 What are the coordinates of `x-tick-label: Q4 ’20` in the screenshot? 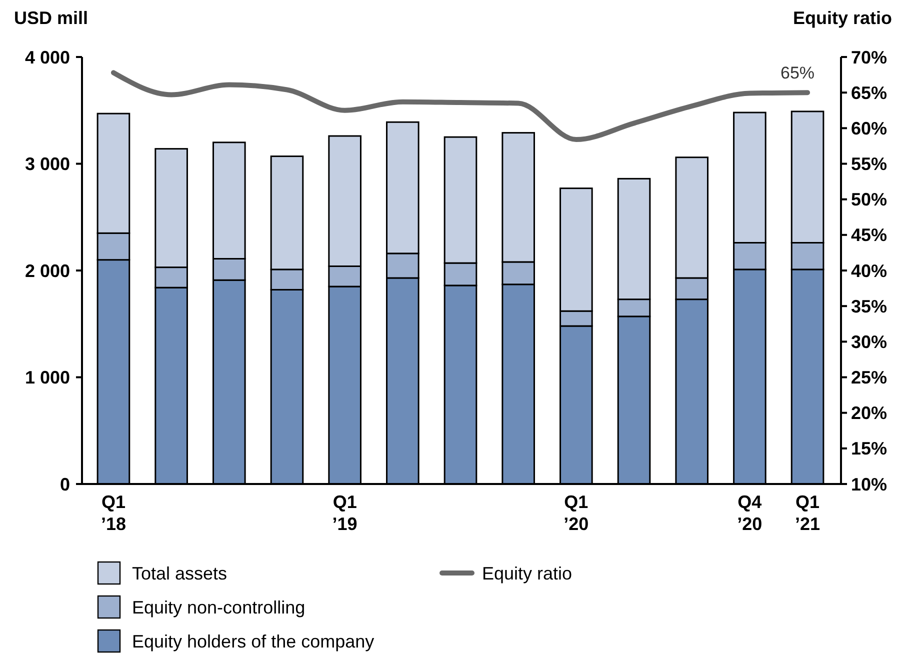 It's located at (749, 513).